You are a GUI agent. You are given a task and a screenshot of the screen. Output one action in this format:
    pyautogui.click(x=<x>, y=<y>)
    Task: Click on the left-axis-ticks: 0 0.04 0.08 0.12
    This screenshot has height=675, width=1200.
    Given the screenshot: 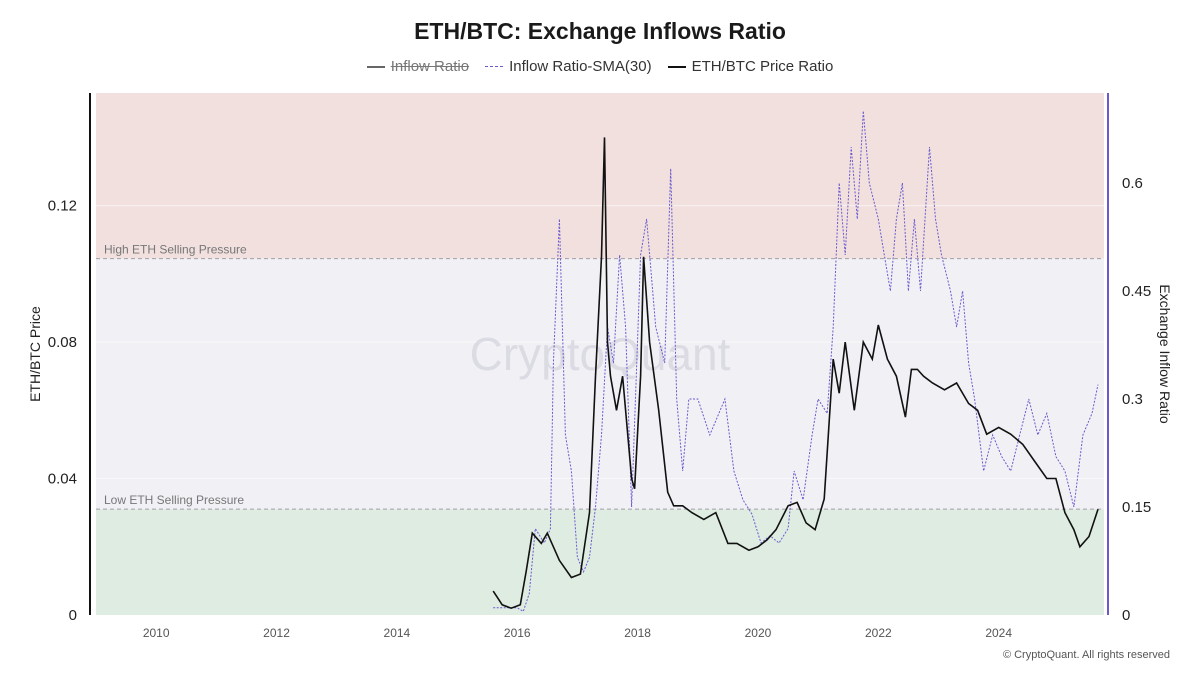 What is the action you would take?
    pyautogui.click(x=62, y=411)
    